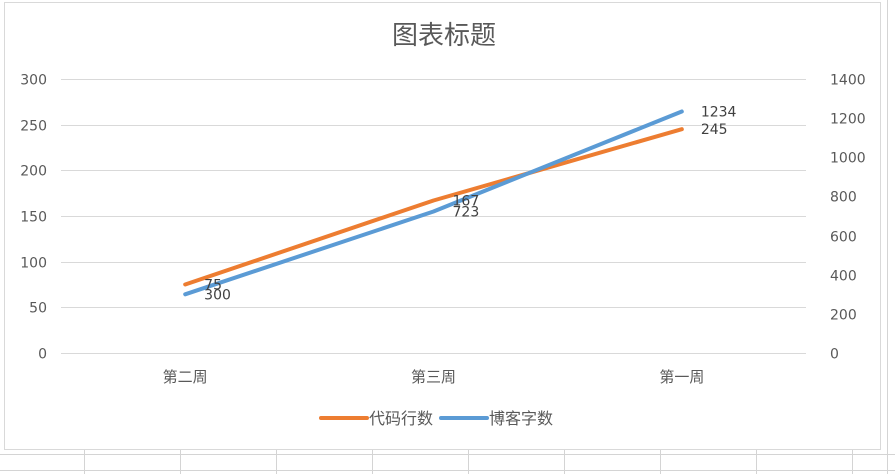 The image size is (895, 474). I want to click on category-label: 第三周, so click(433, 377).